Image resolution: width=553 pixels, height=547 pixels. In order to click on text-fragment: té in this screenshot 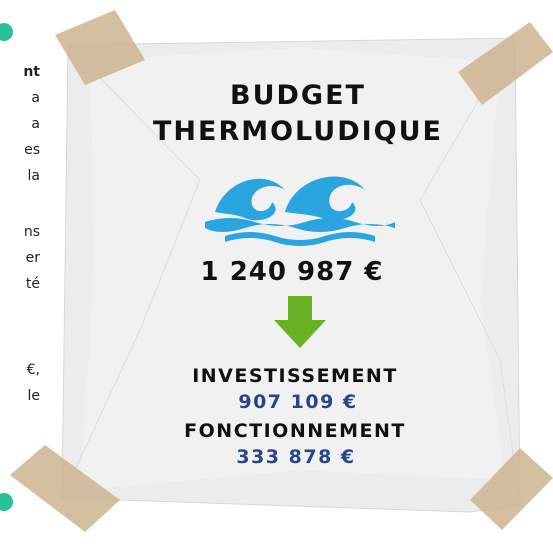, I will do `click(33, 284)`.